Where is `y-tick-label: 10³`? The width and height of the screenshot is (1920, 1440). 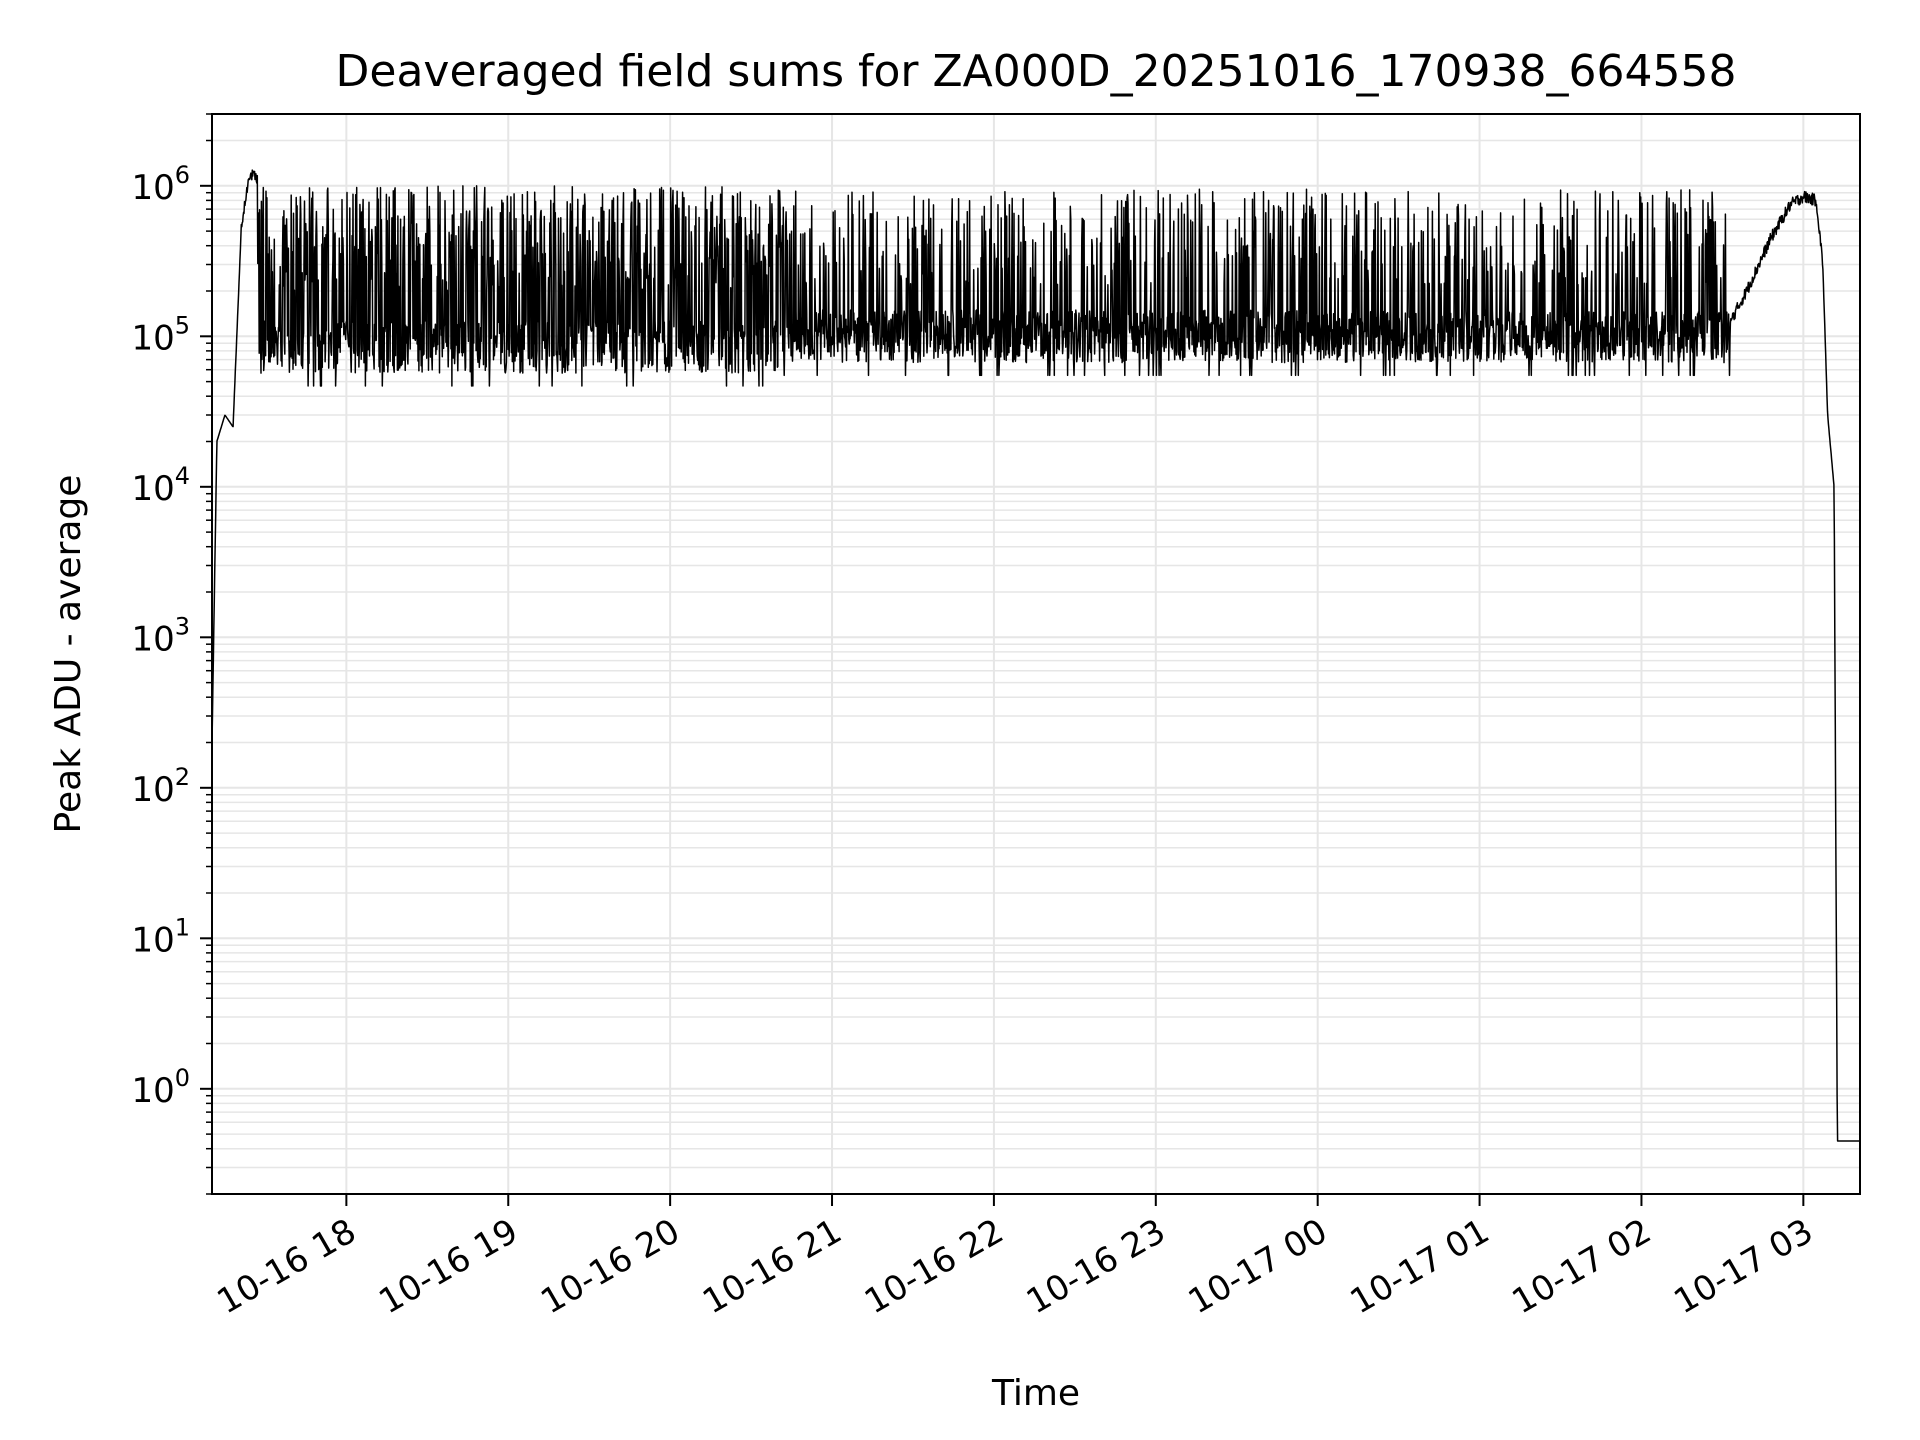
y-tick-label: 10³ is located at coordinates (160, 635).